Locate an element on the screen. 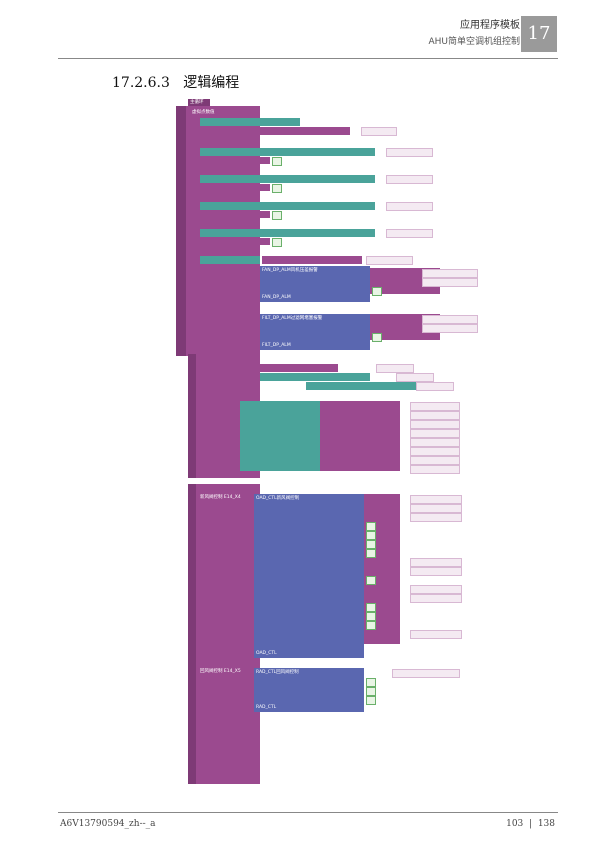  main-loop-spine is located at coordinates (181, 231).